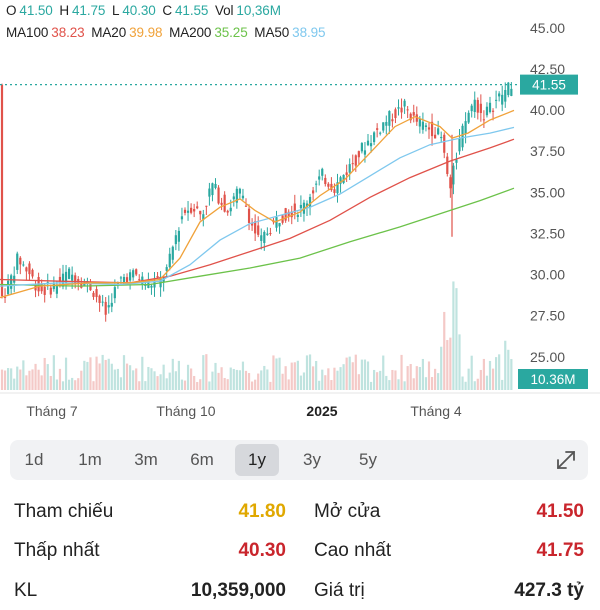  Describe the element at coordinates (257, 460) in the screenshot. I see `timeframe-1y-button: 1y` at that location.